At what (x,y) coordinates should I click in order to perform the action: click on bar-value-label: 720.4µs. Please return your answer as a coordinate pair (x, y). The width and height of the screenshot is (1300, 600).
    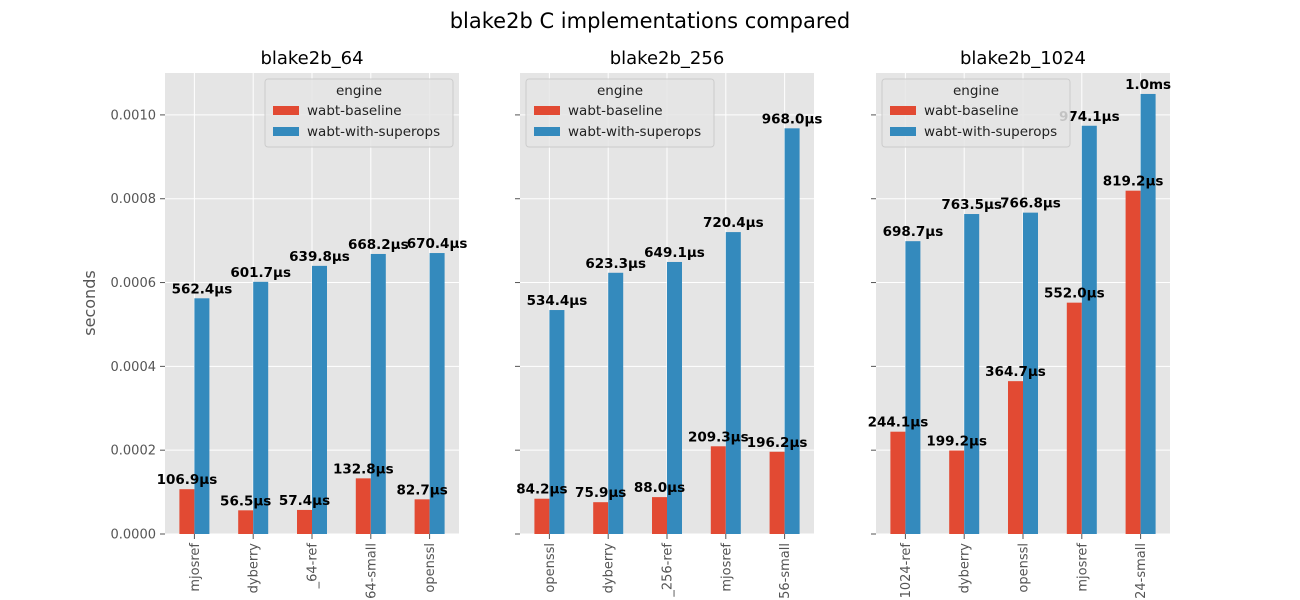
    Looking at the image, I should click on (733, 223).